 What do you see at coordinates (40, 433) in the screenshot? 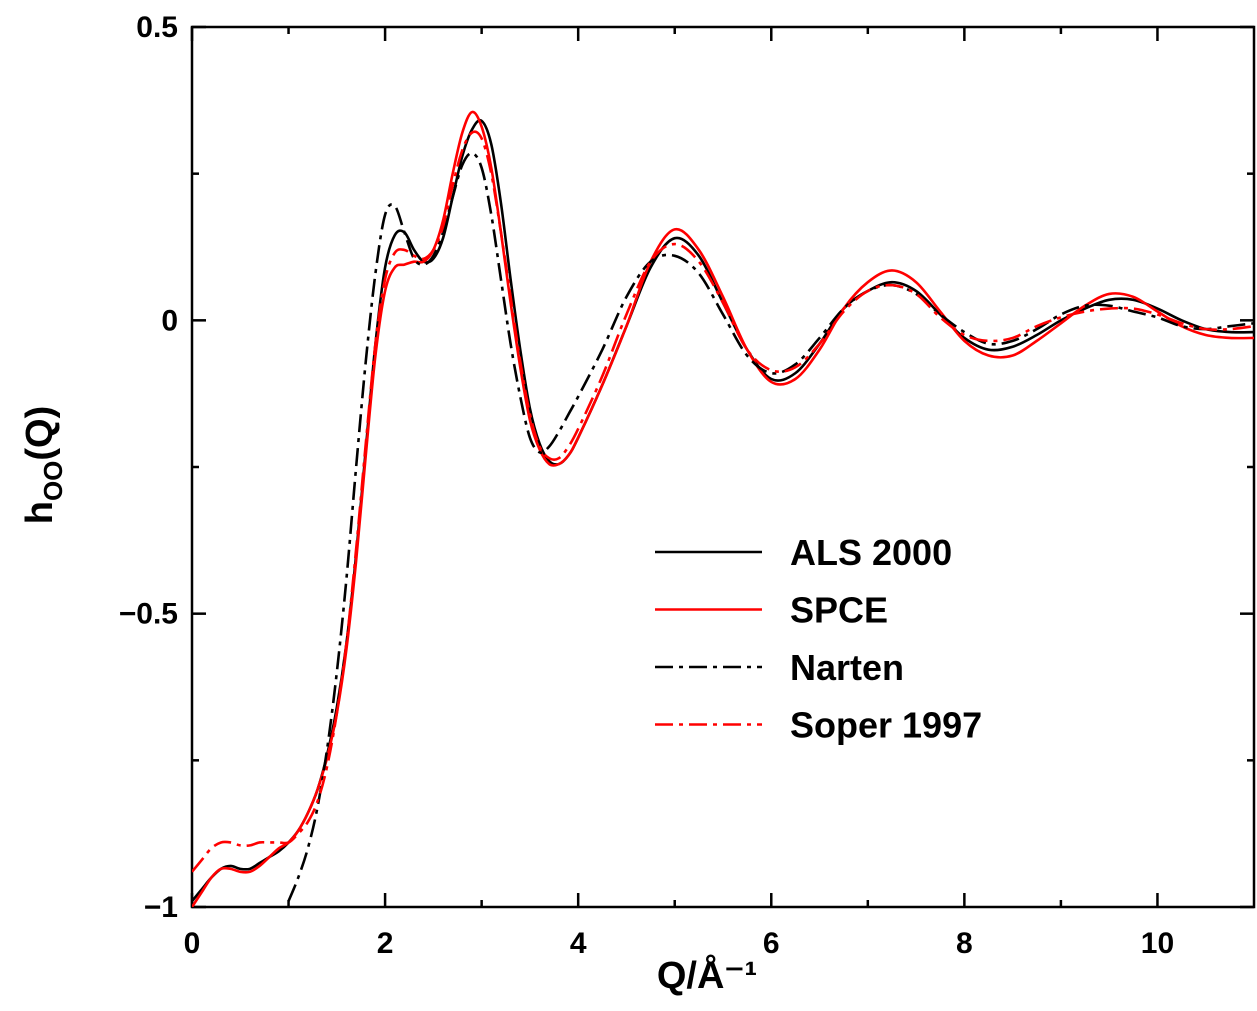
I see `y-label-rest: (Q)` at bounding box center [40, 433].